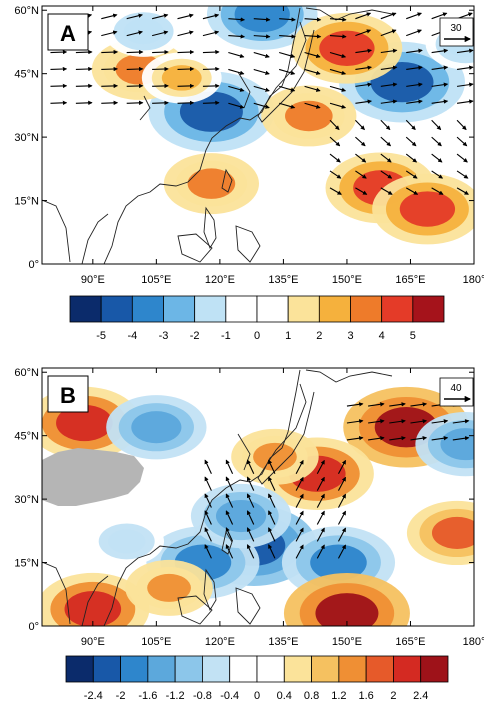  I want to click on colorbar-tick-label: 1.2, so click(338, 696).